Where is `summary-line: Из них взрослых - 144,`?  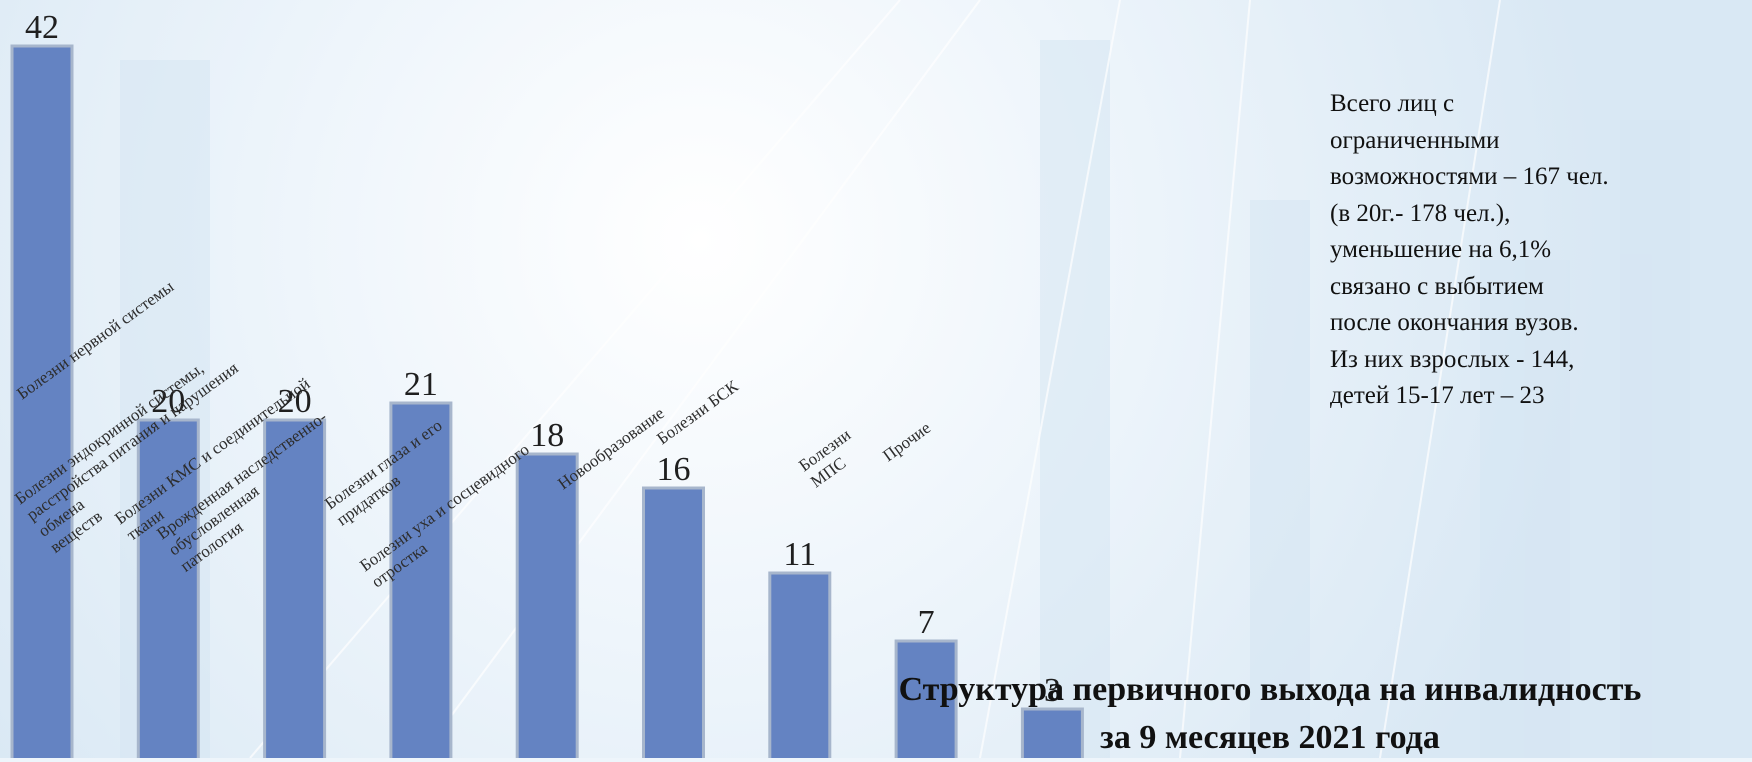
summary-line: Из них взрослых - 144, is located at coordinates (1452, 359).